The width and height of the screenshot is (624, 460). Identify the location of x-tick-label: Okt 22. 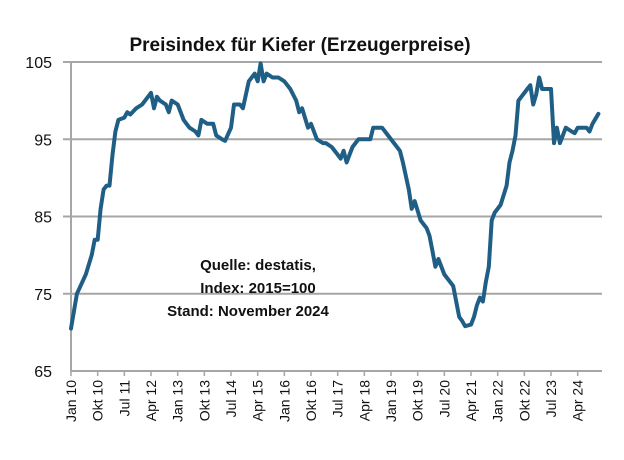
(524, 400).